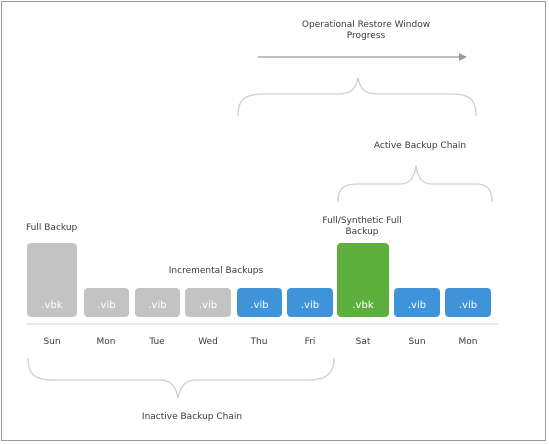 The image size is (549, 444). Describe the element at coordinates (181, 378) in the screenshot. I see `inactive-chain-brace` at that location.